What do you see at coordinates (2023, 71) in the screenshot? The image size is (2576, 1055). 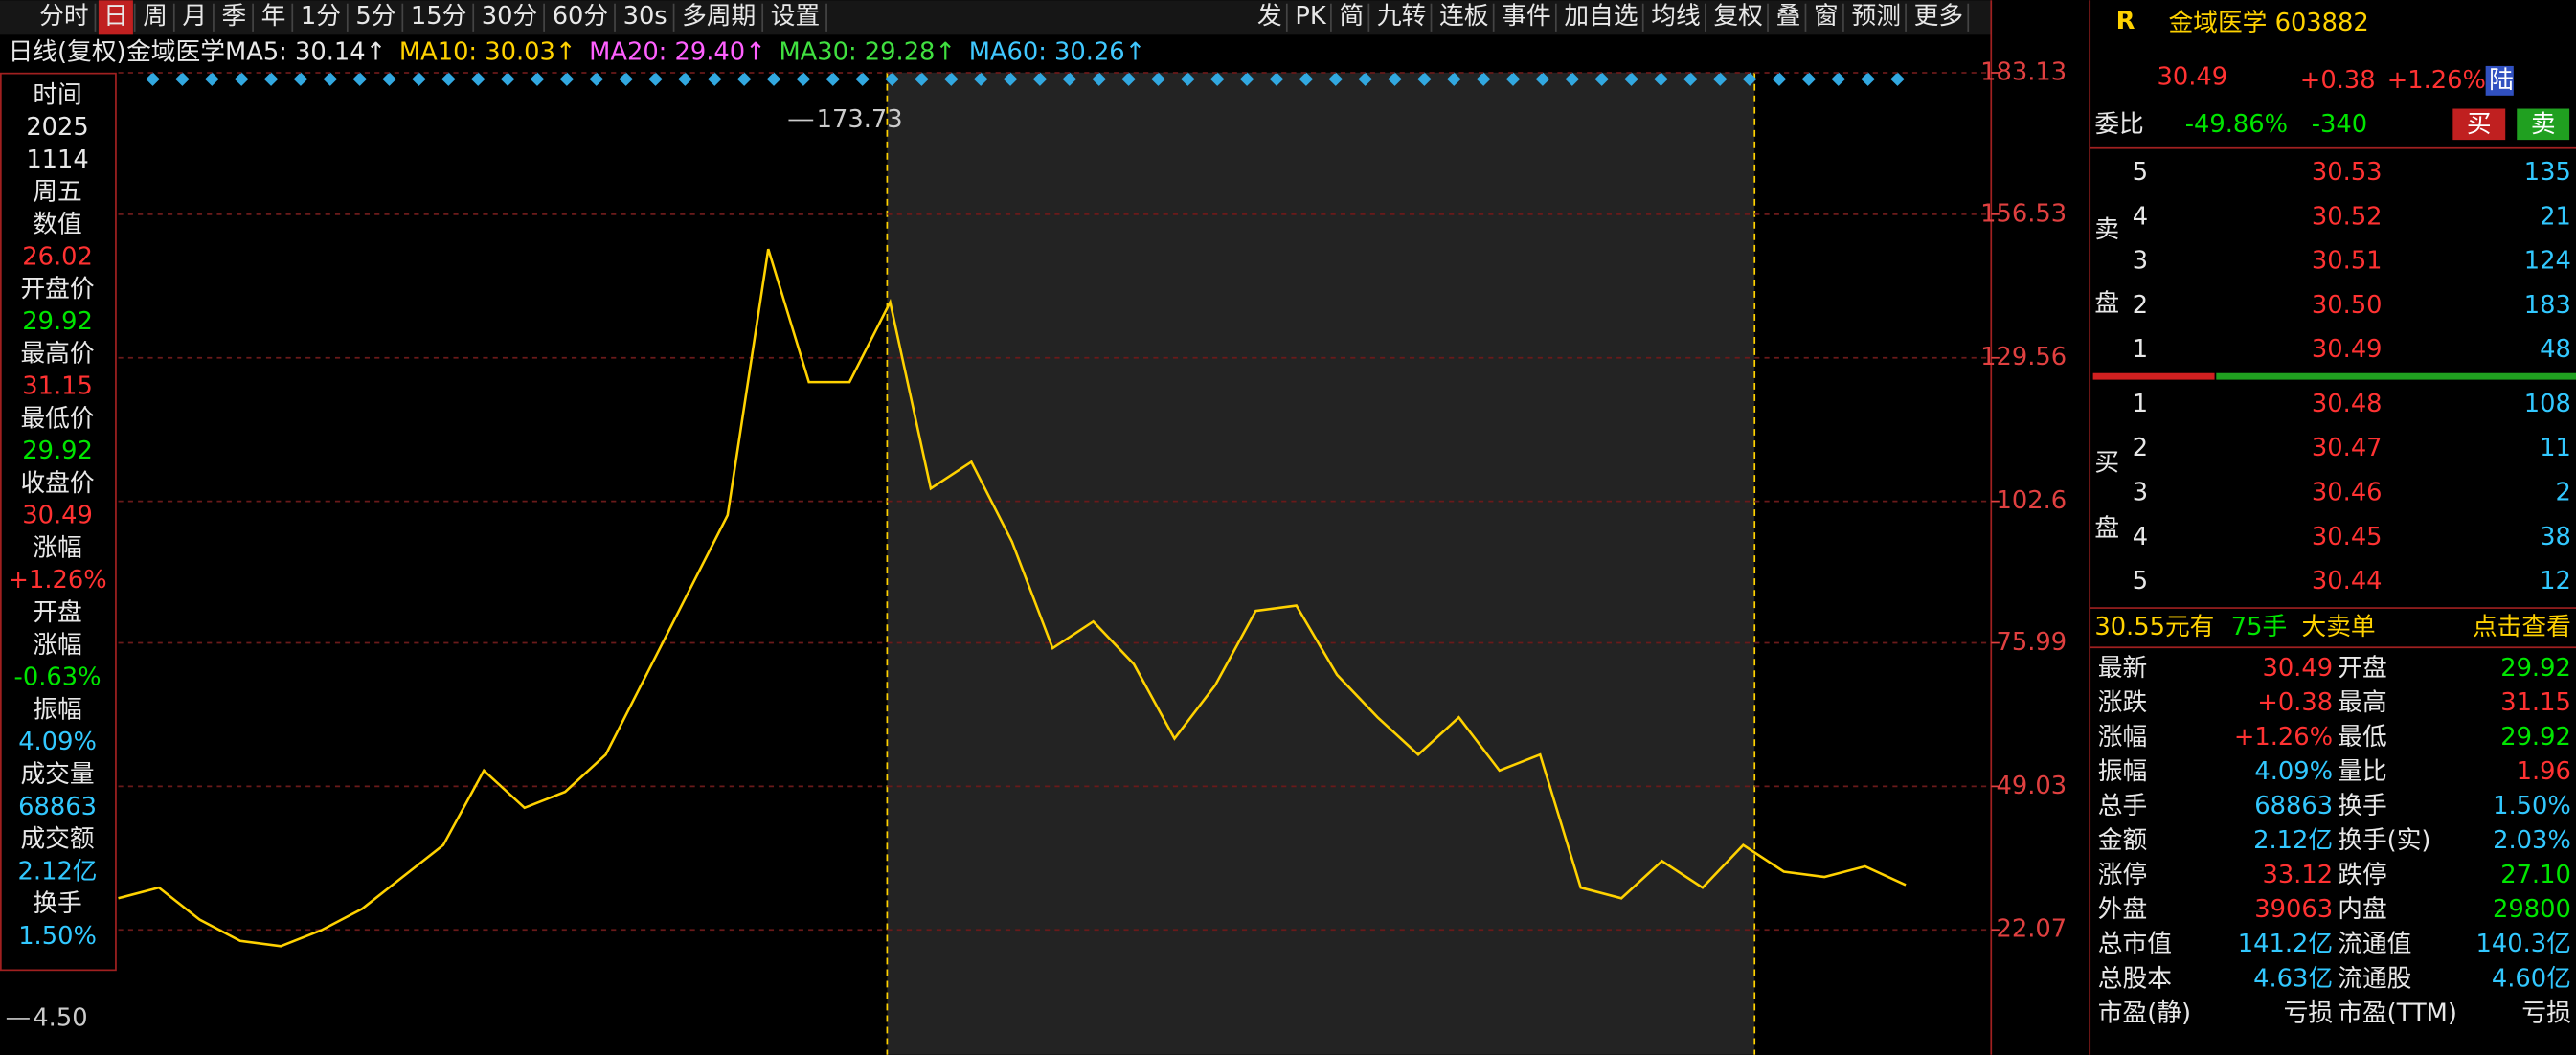 I see `y-tick-label: 183.13` at bounding box center [2023, 71].